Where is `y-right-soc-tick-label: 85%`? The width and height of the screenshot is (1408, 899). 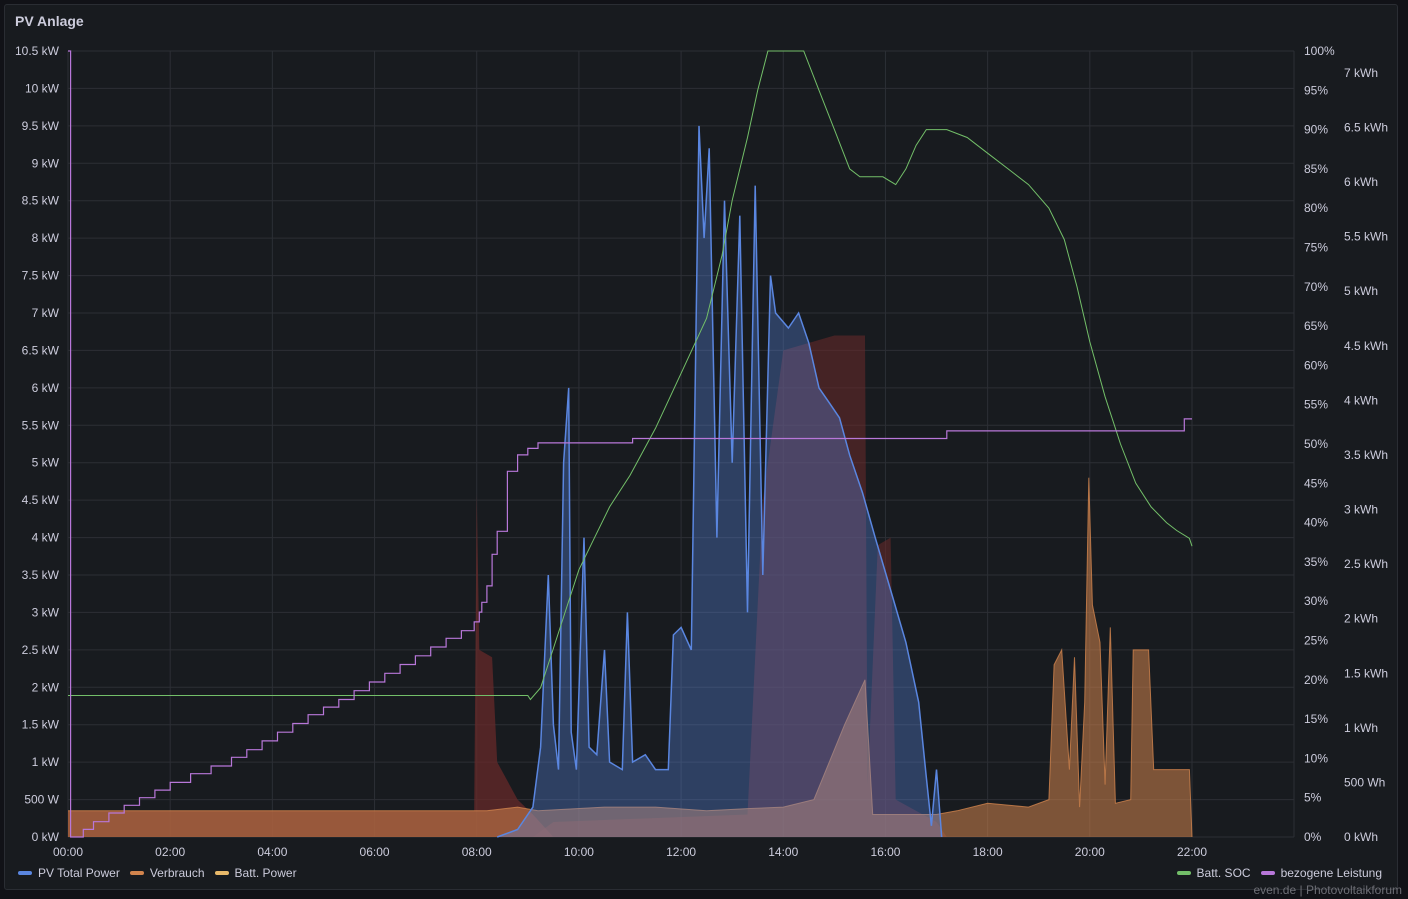
y-right-soc-tick-label: 85% is located at coordinates (1316, 169).